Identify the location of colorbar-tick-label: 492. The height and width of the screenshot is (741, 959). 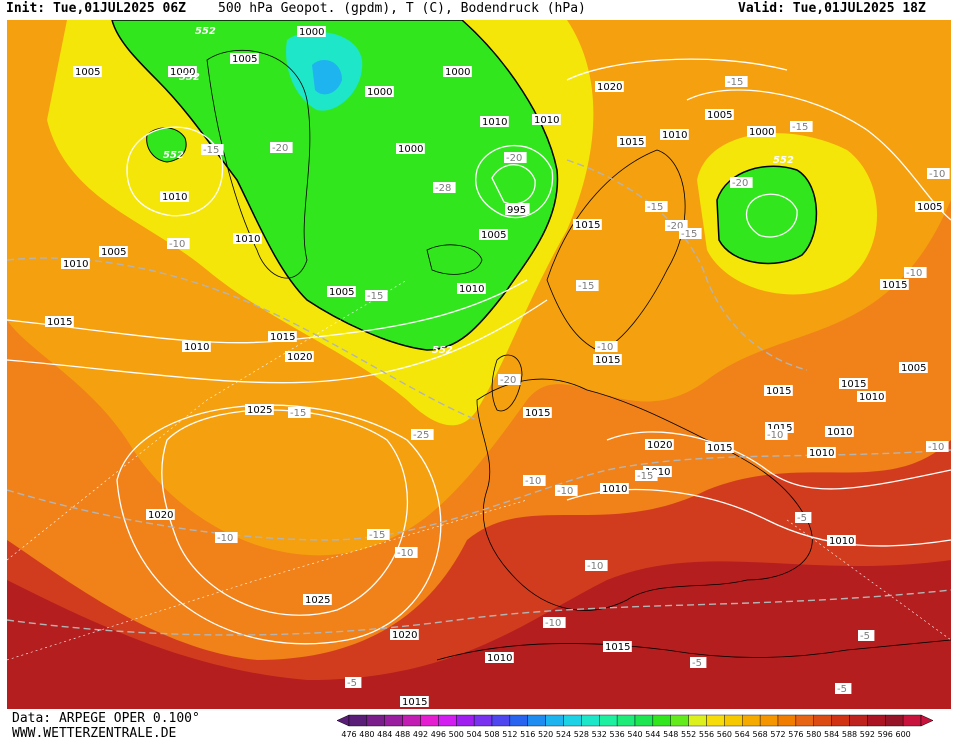
(420, 734).